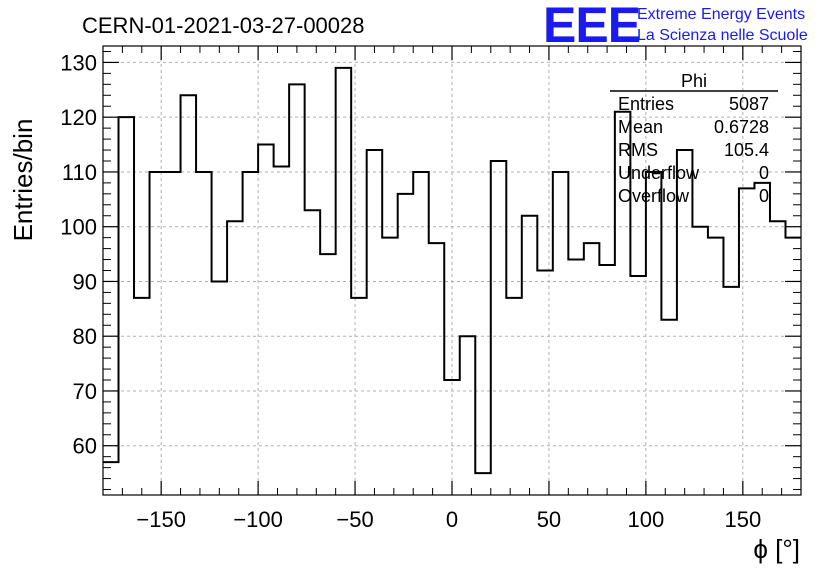  Describe the element at coordinates (638, 150) in the screenshot. I see `stats-label: RMS` at that location.